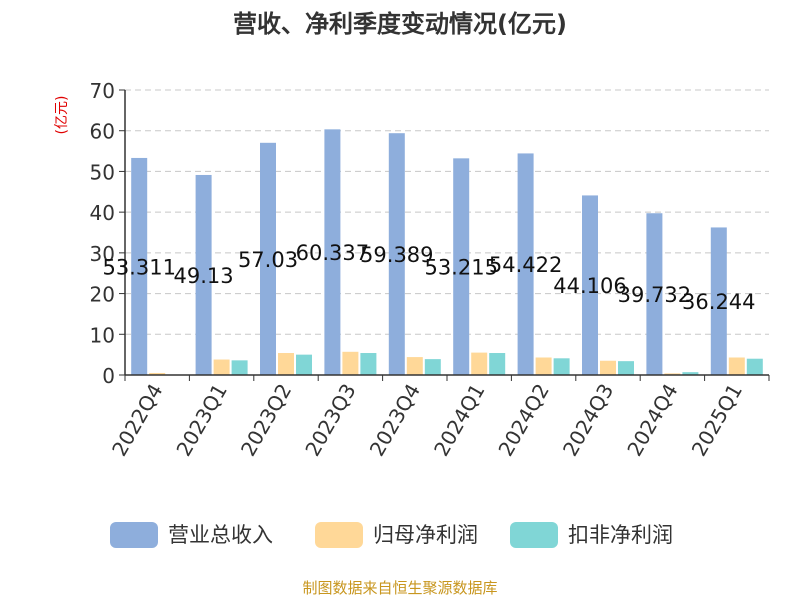 Image resolution: width=800 pixels, height=600 pixels. Describe the element at coordinates (400, 24) in the screenshot. I see `chart-title: 营收、净利季度变动情况(亿元)` at that location.